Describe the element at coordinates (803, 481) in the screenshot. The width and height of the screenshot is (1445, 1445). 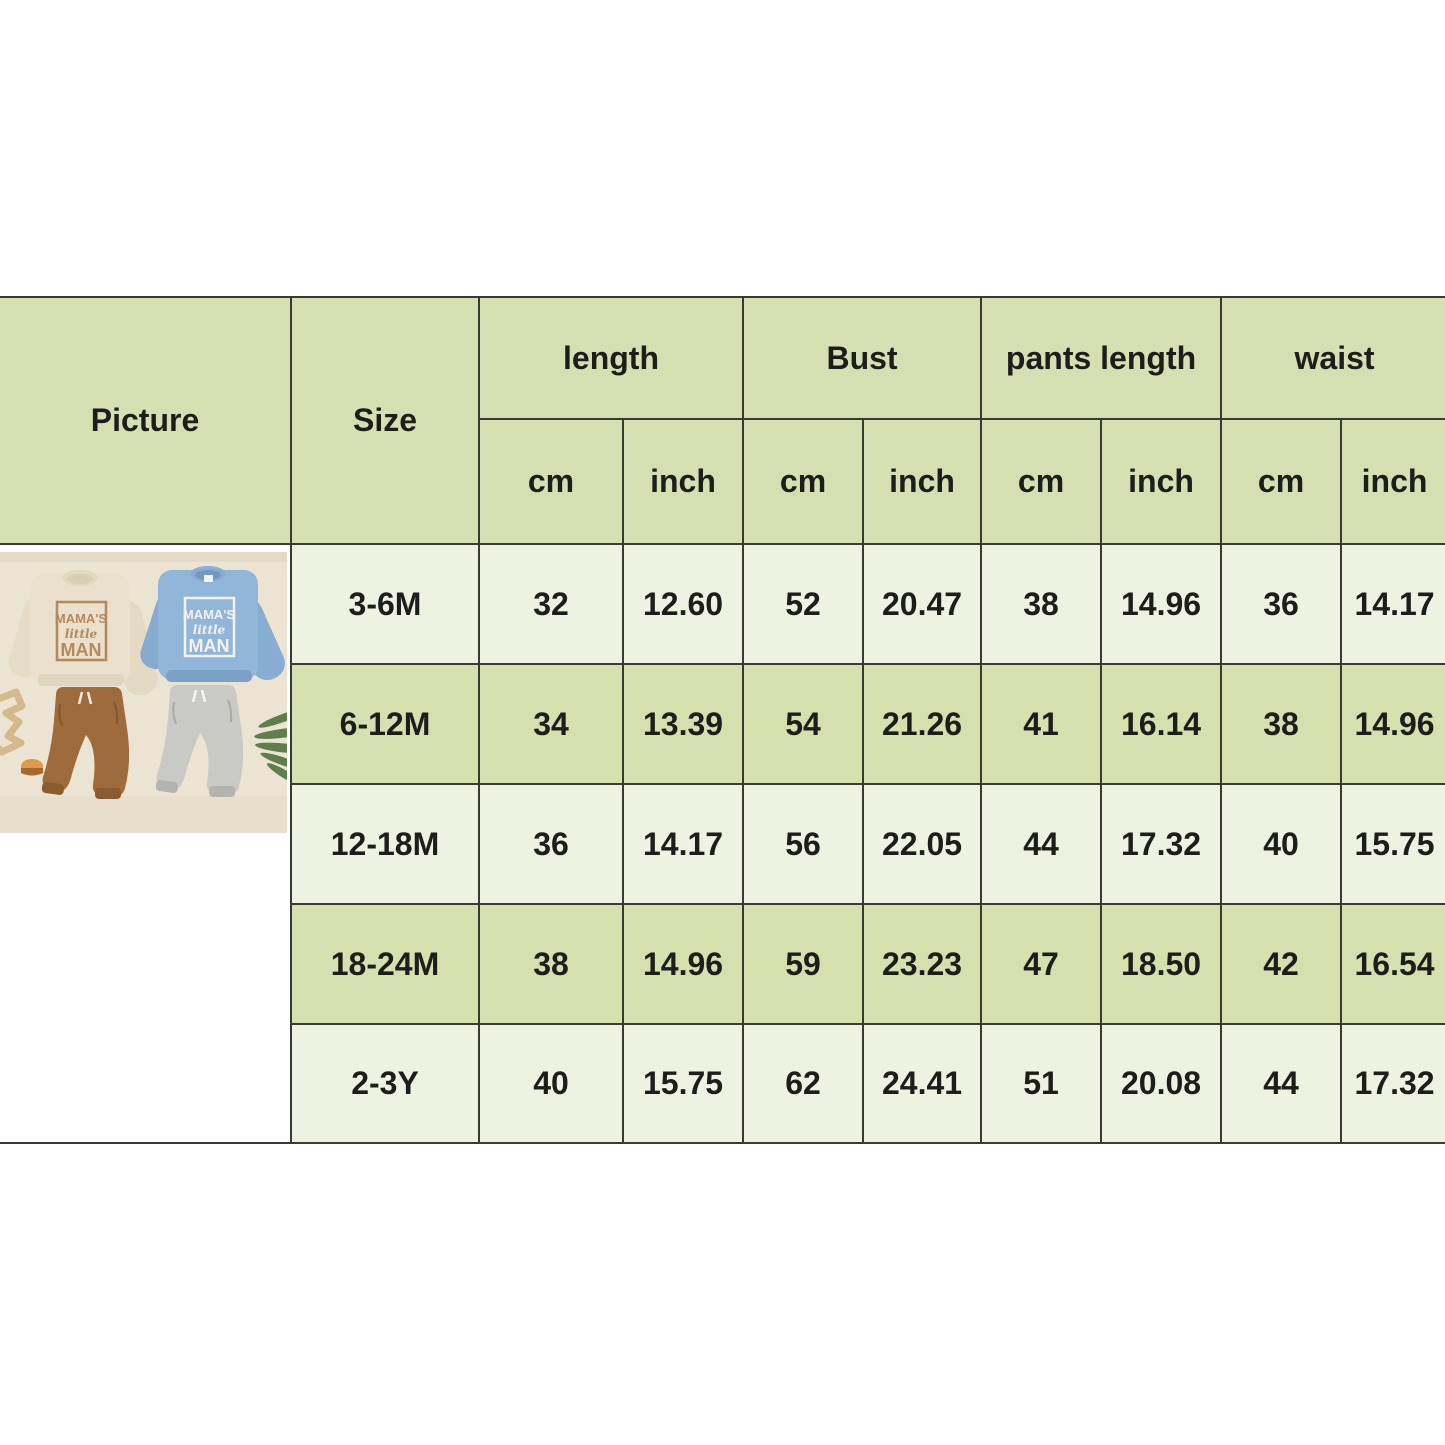
I see `unit-bust-cm: cm` at that location.